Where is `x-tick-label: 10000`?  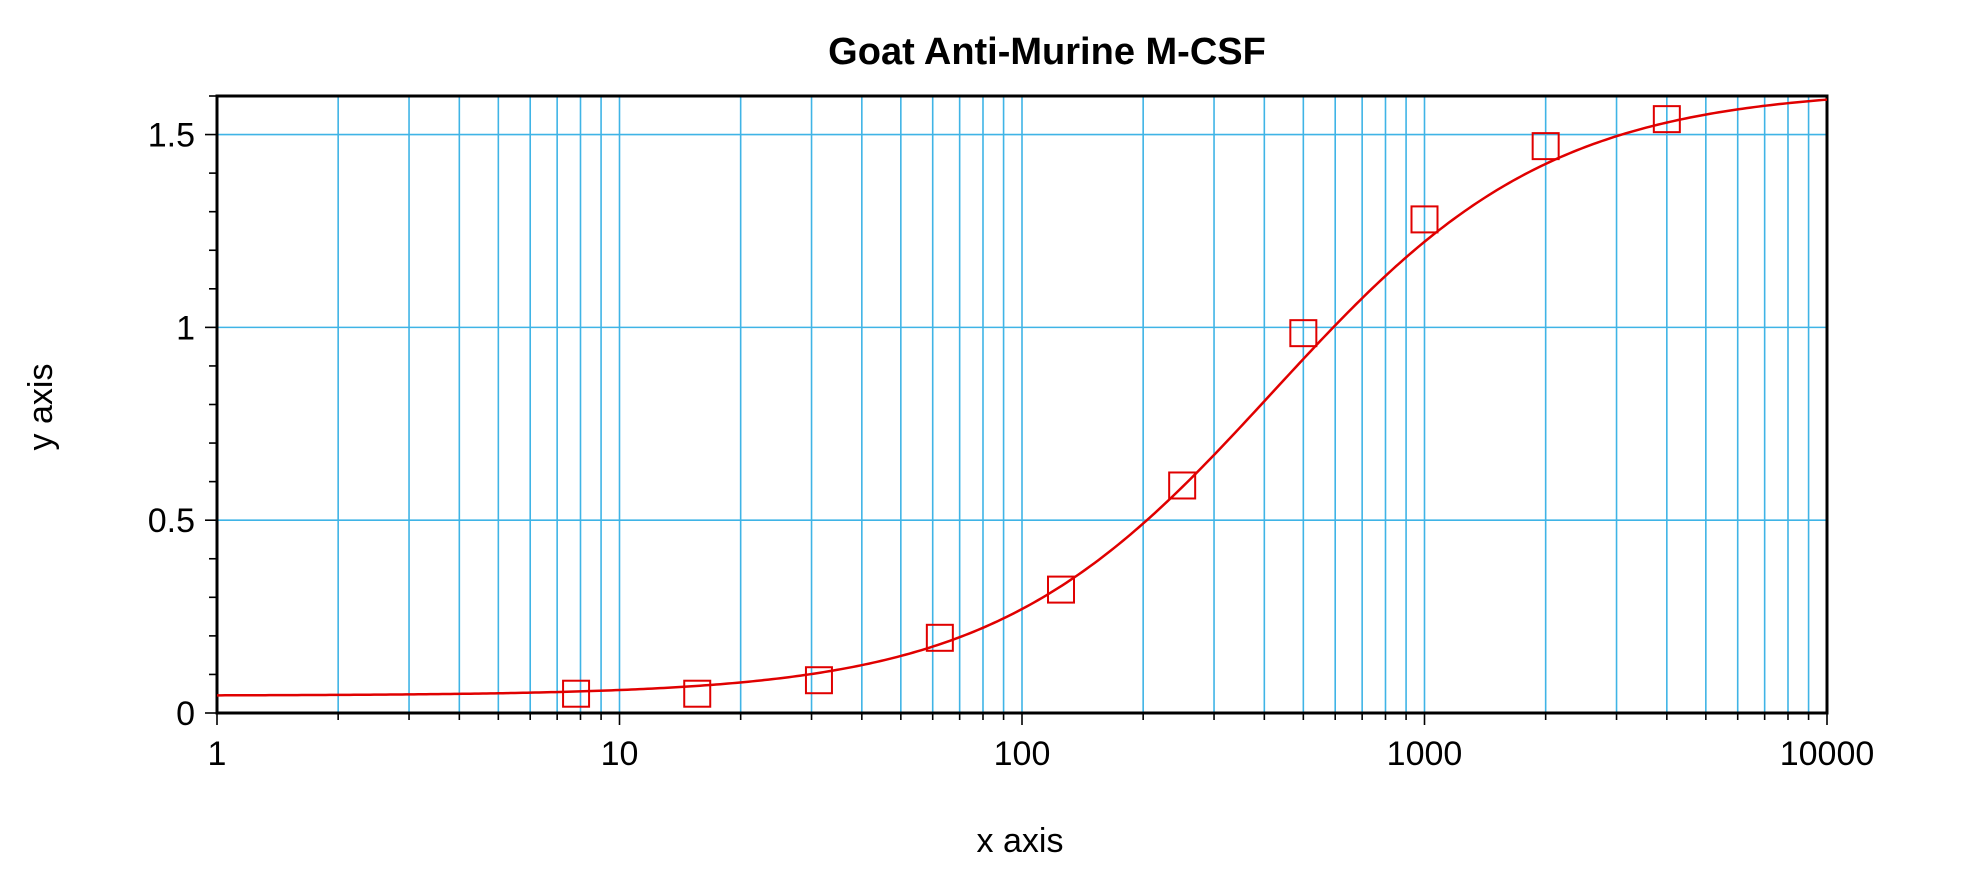 x-tick-label: 10000 is located at coordinates (1827, 754).